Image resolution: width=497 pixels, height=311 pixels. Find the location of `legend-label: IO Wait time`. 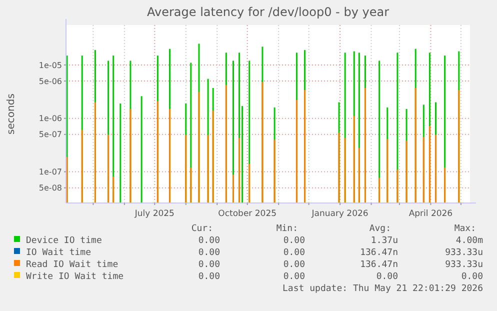

legend-label: IO Wait time is located at coordinates (59, 253).